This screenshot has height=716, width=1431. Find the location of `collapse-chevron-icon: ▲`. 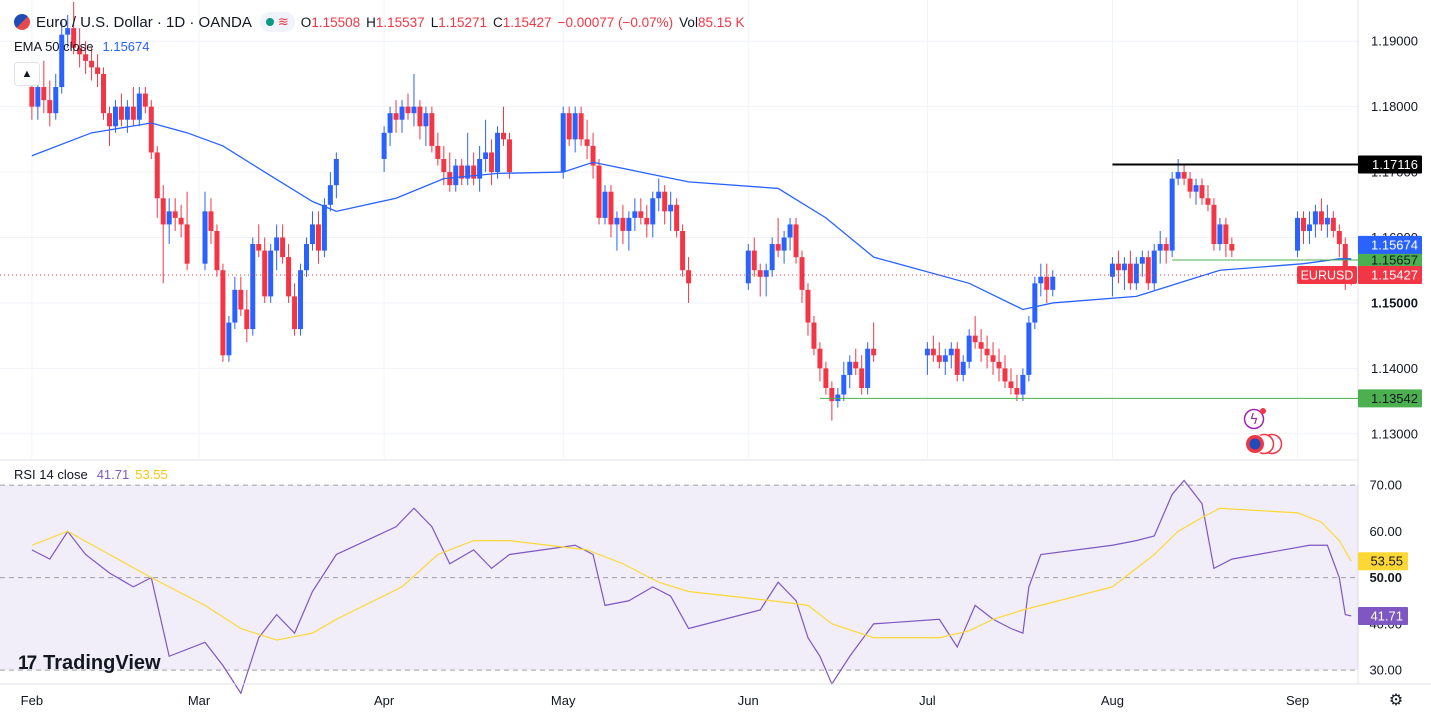

collapse-chevron-icon: ▲ is located at coordinates (27, 74).